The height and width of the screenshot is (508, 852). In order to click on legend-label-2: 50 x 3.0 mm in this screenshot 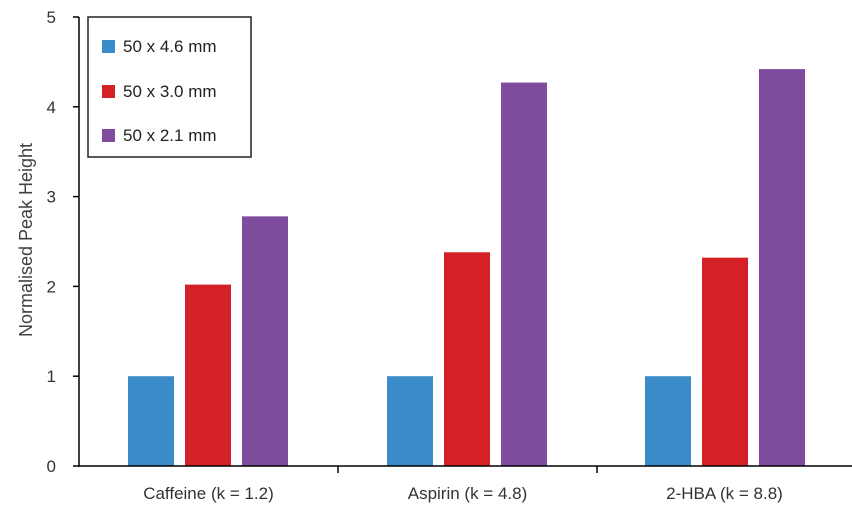, I will do `click(170, 91)`.